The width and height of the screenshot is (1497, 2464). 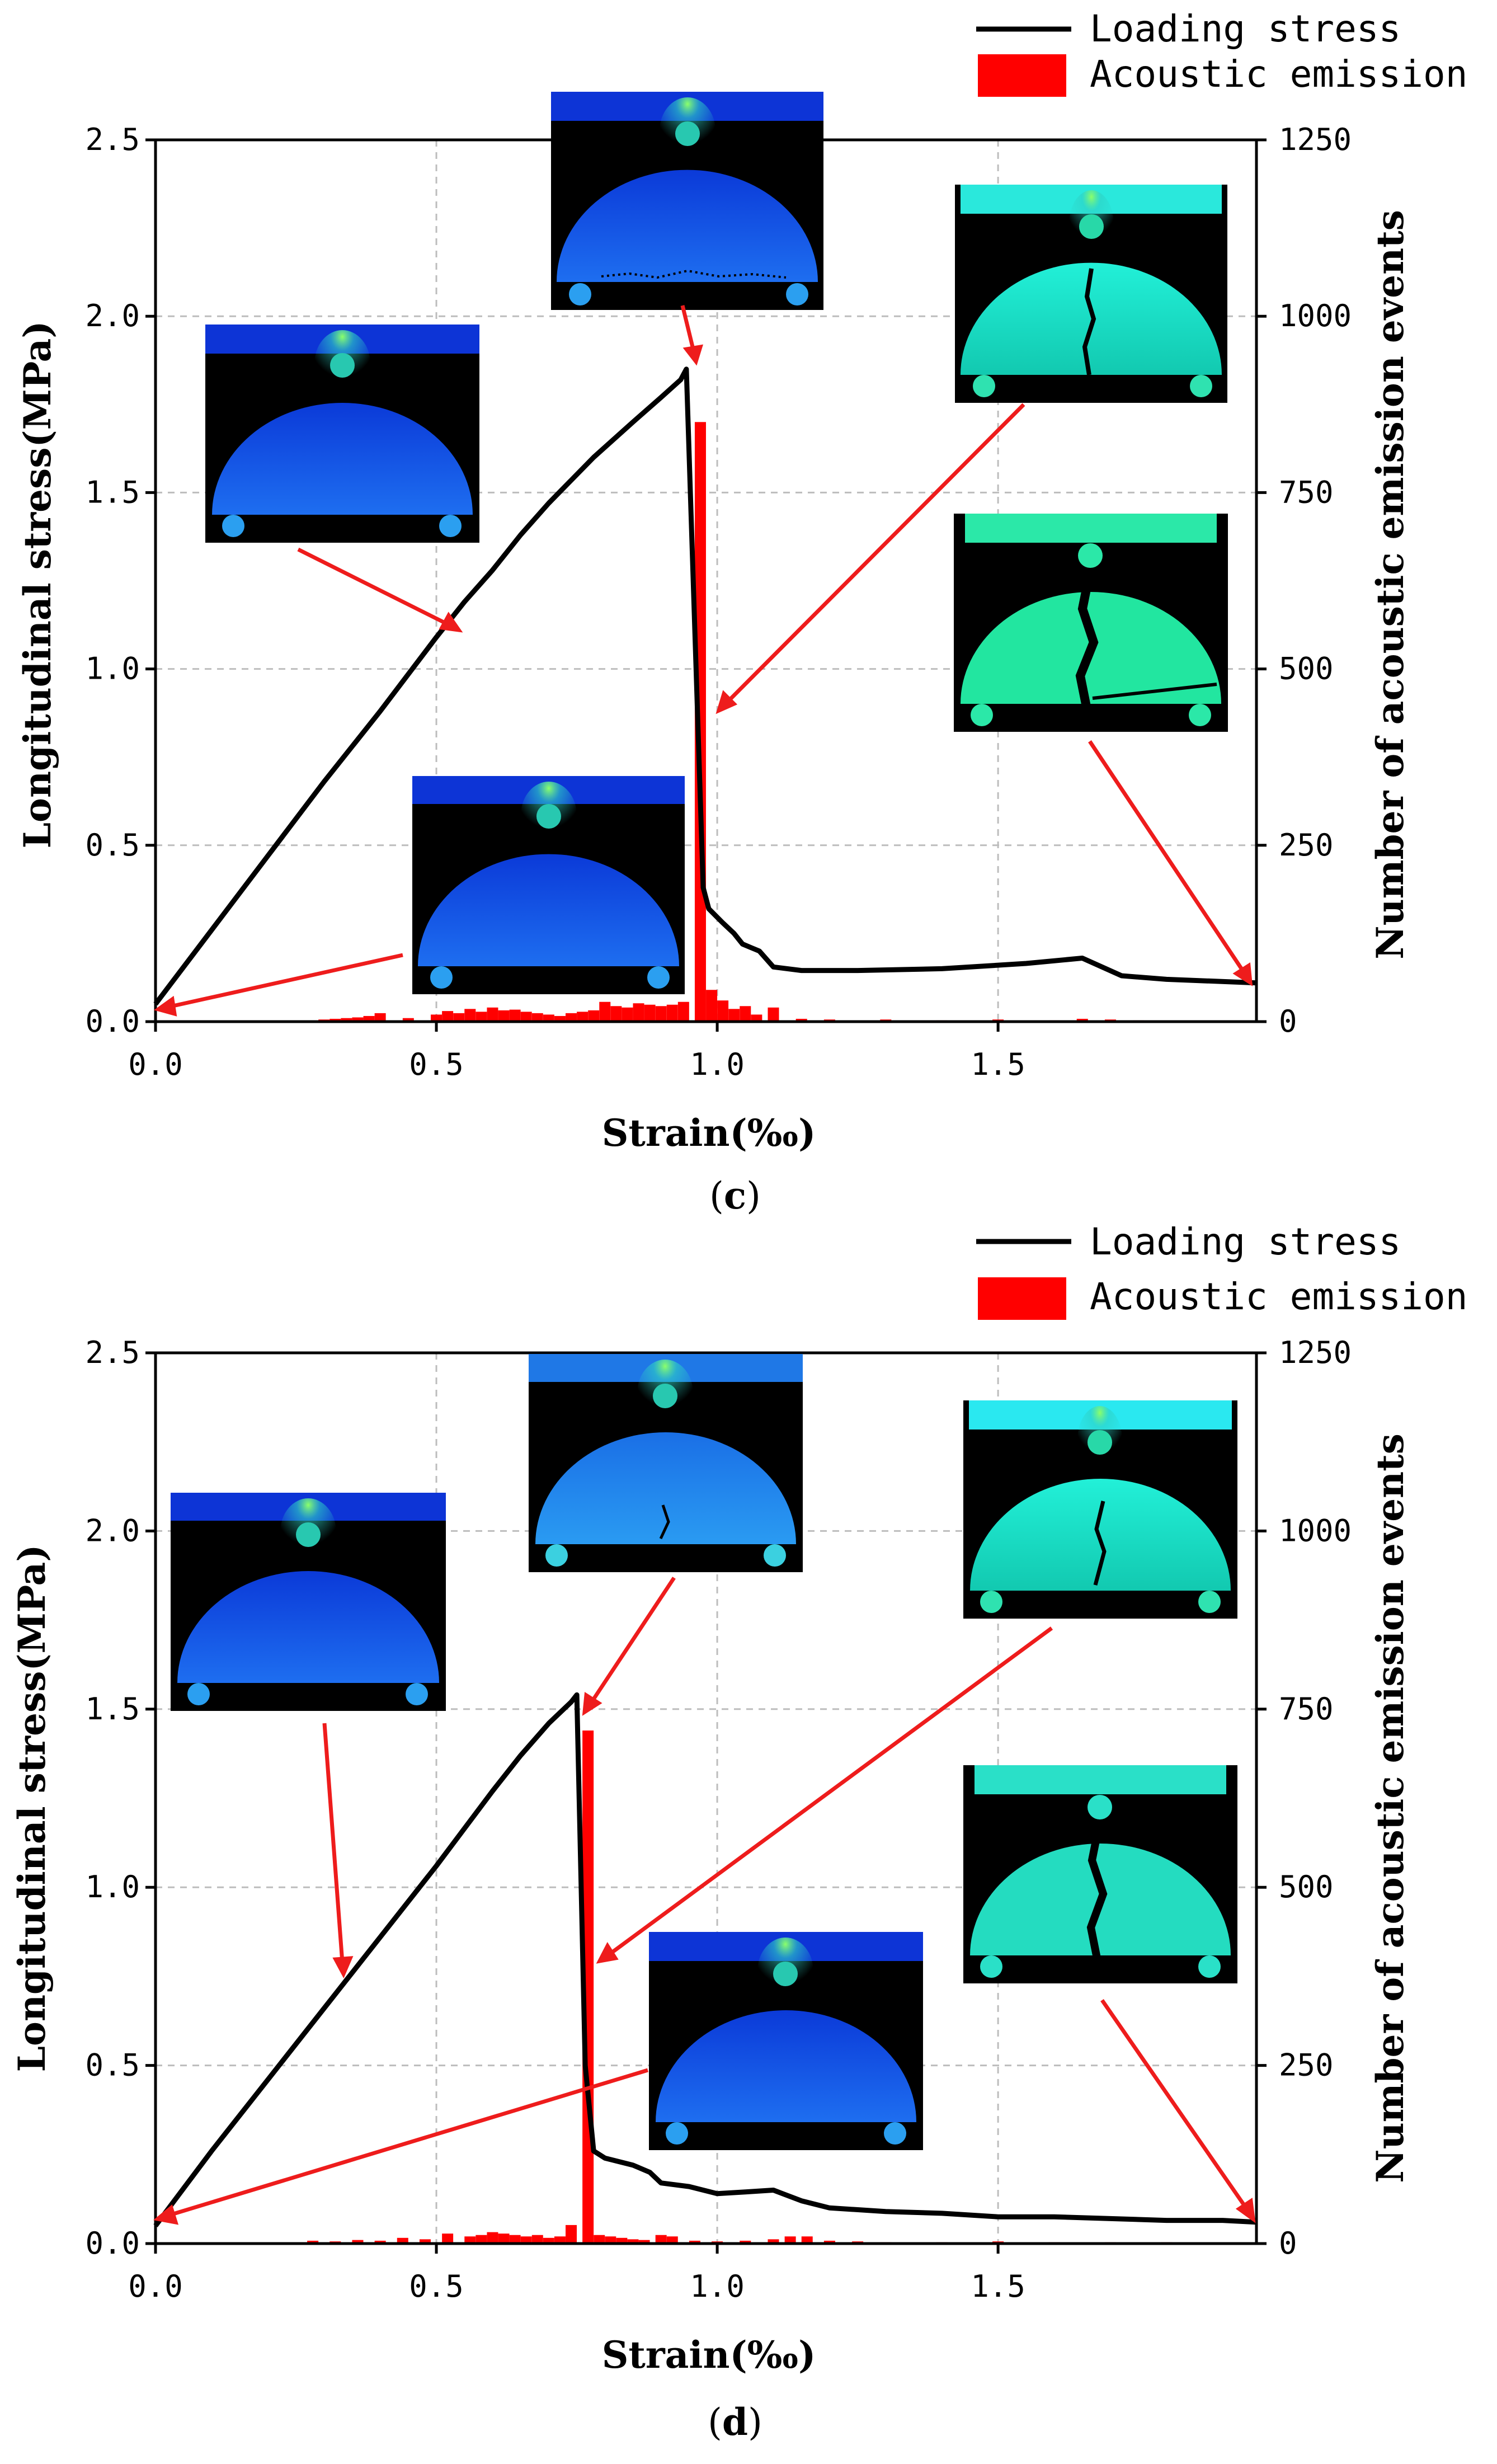 What do you see at coordinates (436, 2287) in the screenshot?
I see `x-tick-label: 0.5` at bounding box center [436, 2287].